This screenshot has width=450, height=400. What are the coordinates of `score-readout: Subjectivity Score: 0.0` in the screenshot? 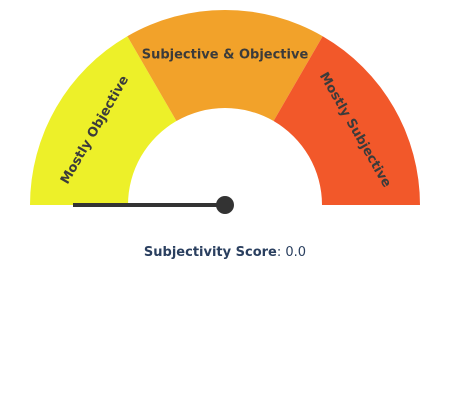 It's located at (225, 252).